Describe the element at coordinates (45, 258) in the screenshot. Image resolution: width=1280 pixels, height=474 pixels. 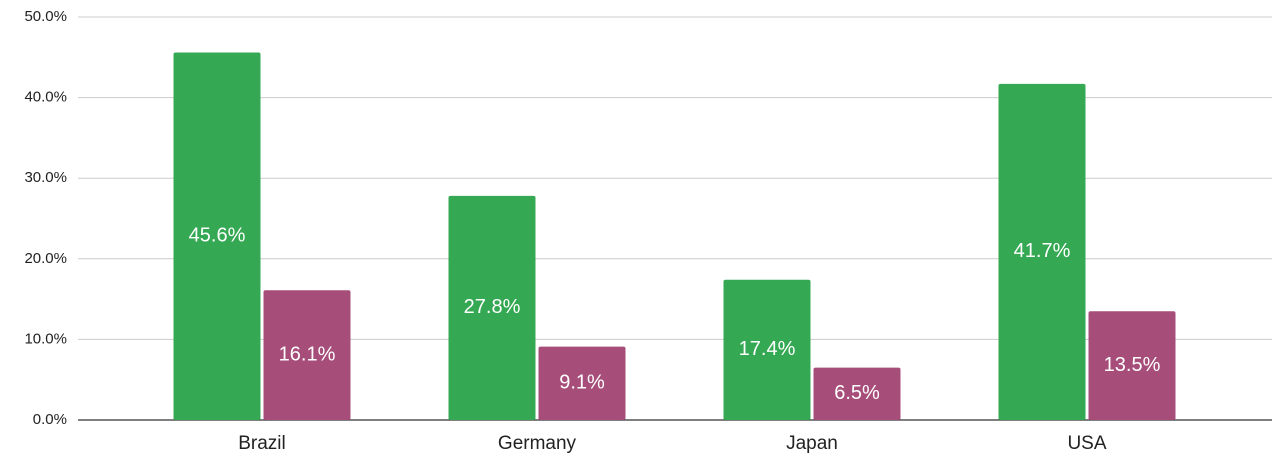
I see `y-tick-label: 20.0%` at that location.